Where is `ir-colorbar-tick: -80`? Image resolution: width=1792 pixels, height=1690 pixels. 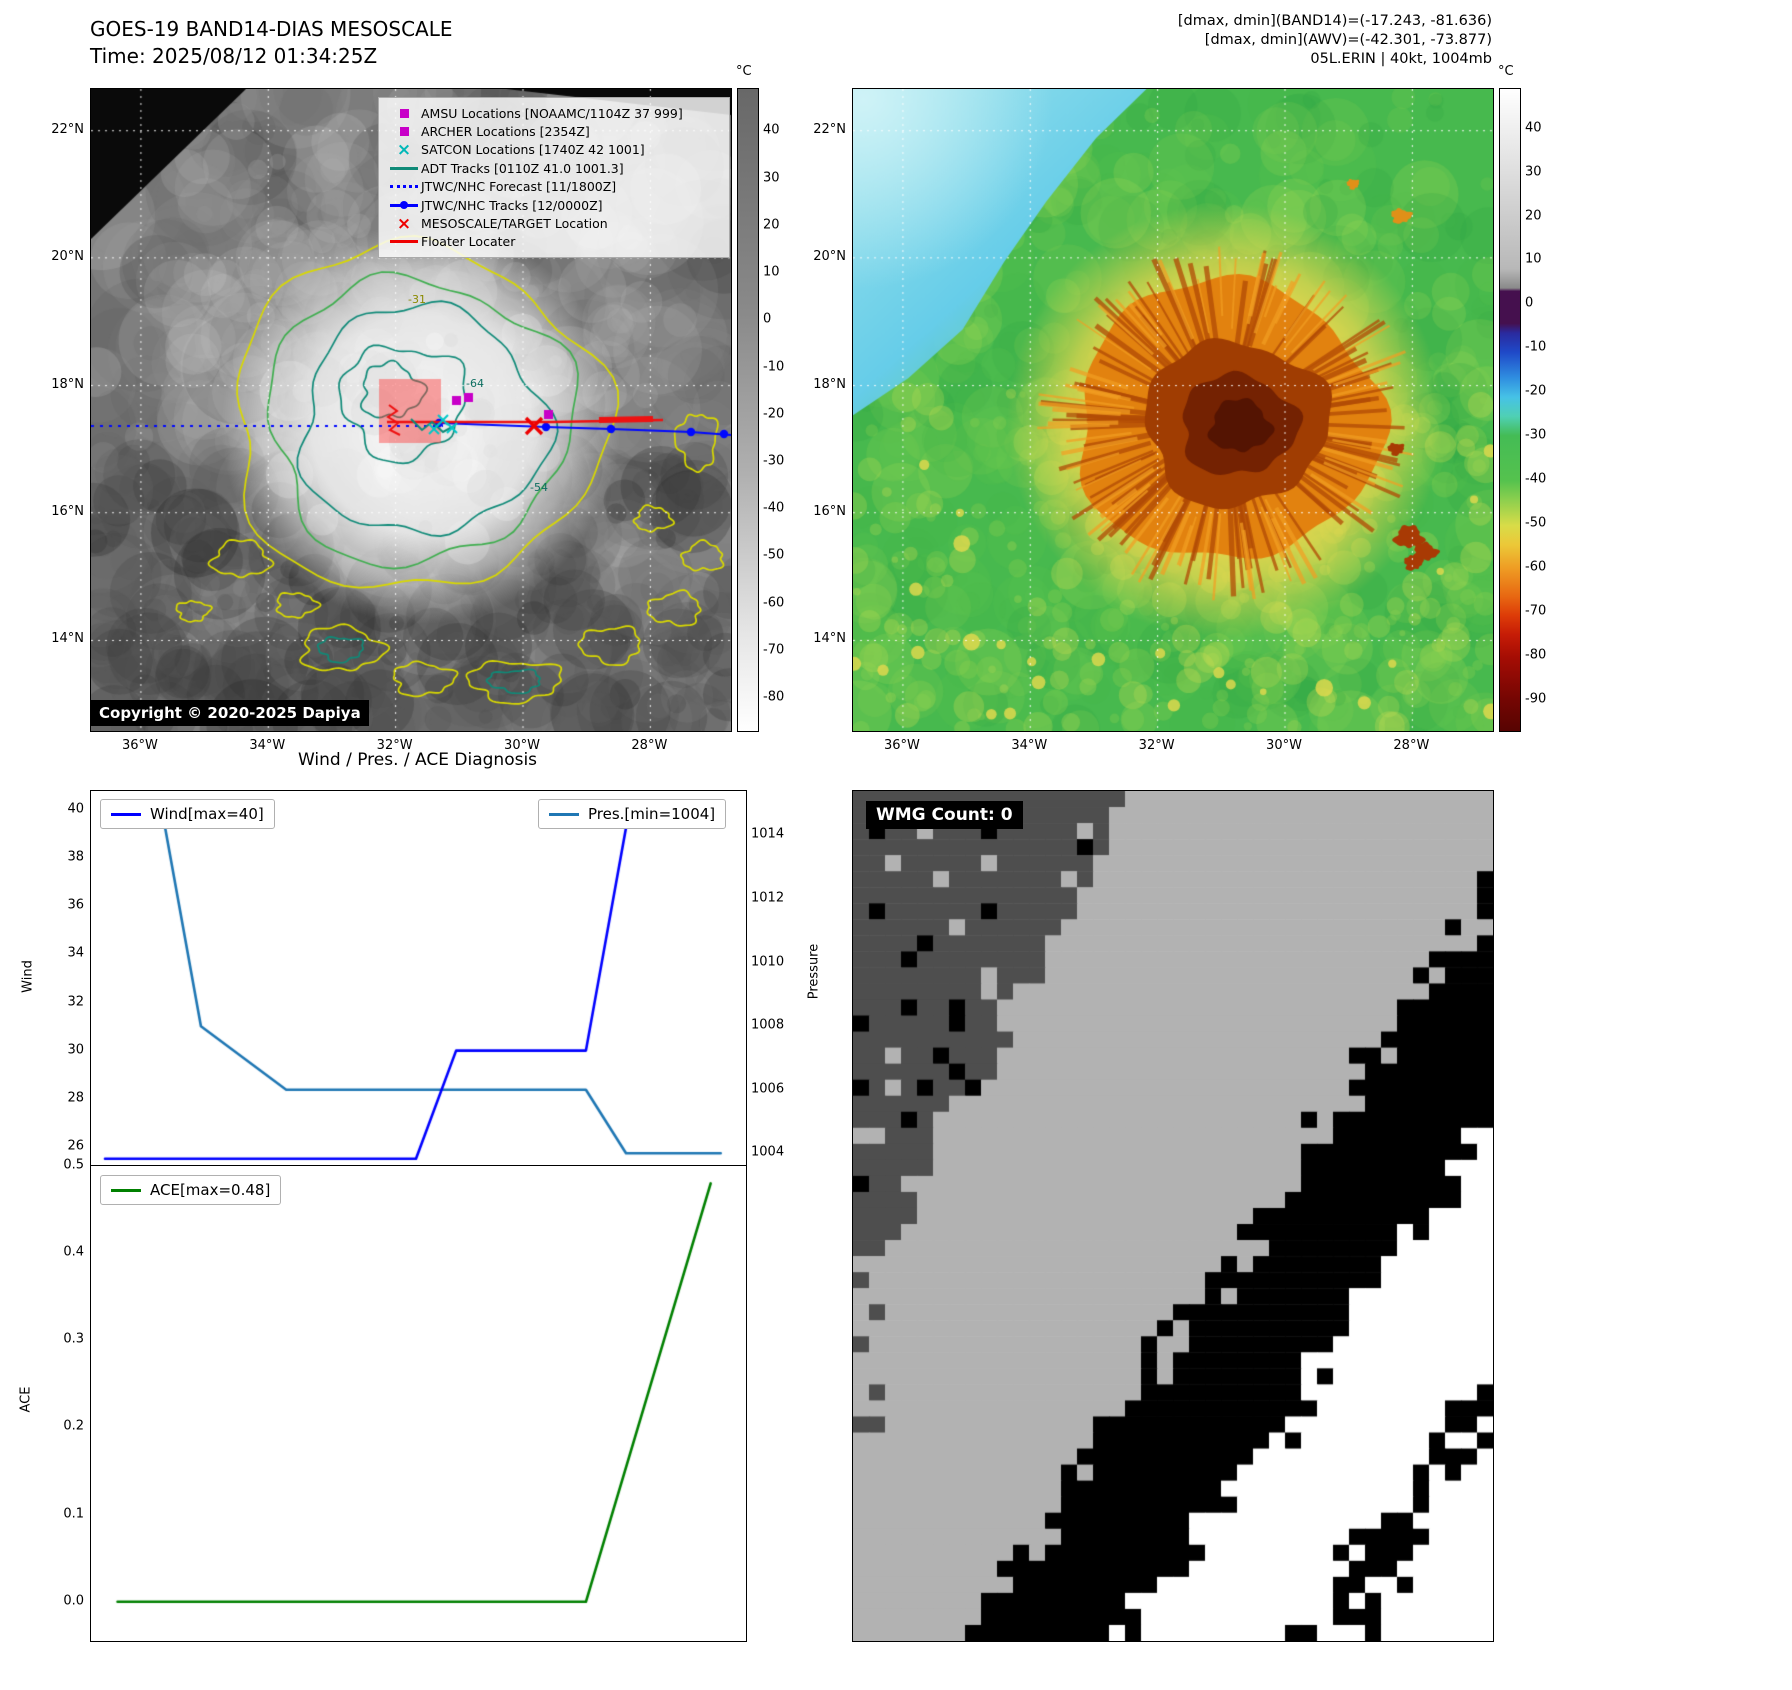
ir-colorbar-tick: -80 is located at coordinates (774, 697).